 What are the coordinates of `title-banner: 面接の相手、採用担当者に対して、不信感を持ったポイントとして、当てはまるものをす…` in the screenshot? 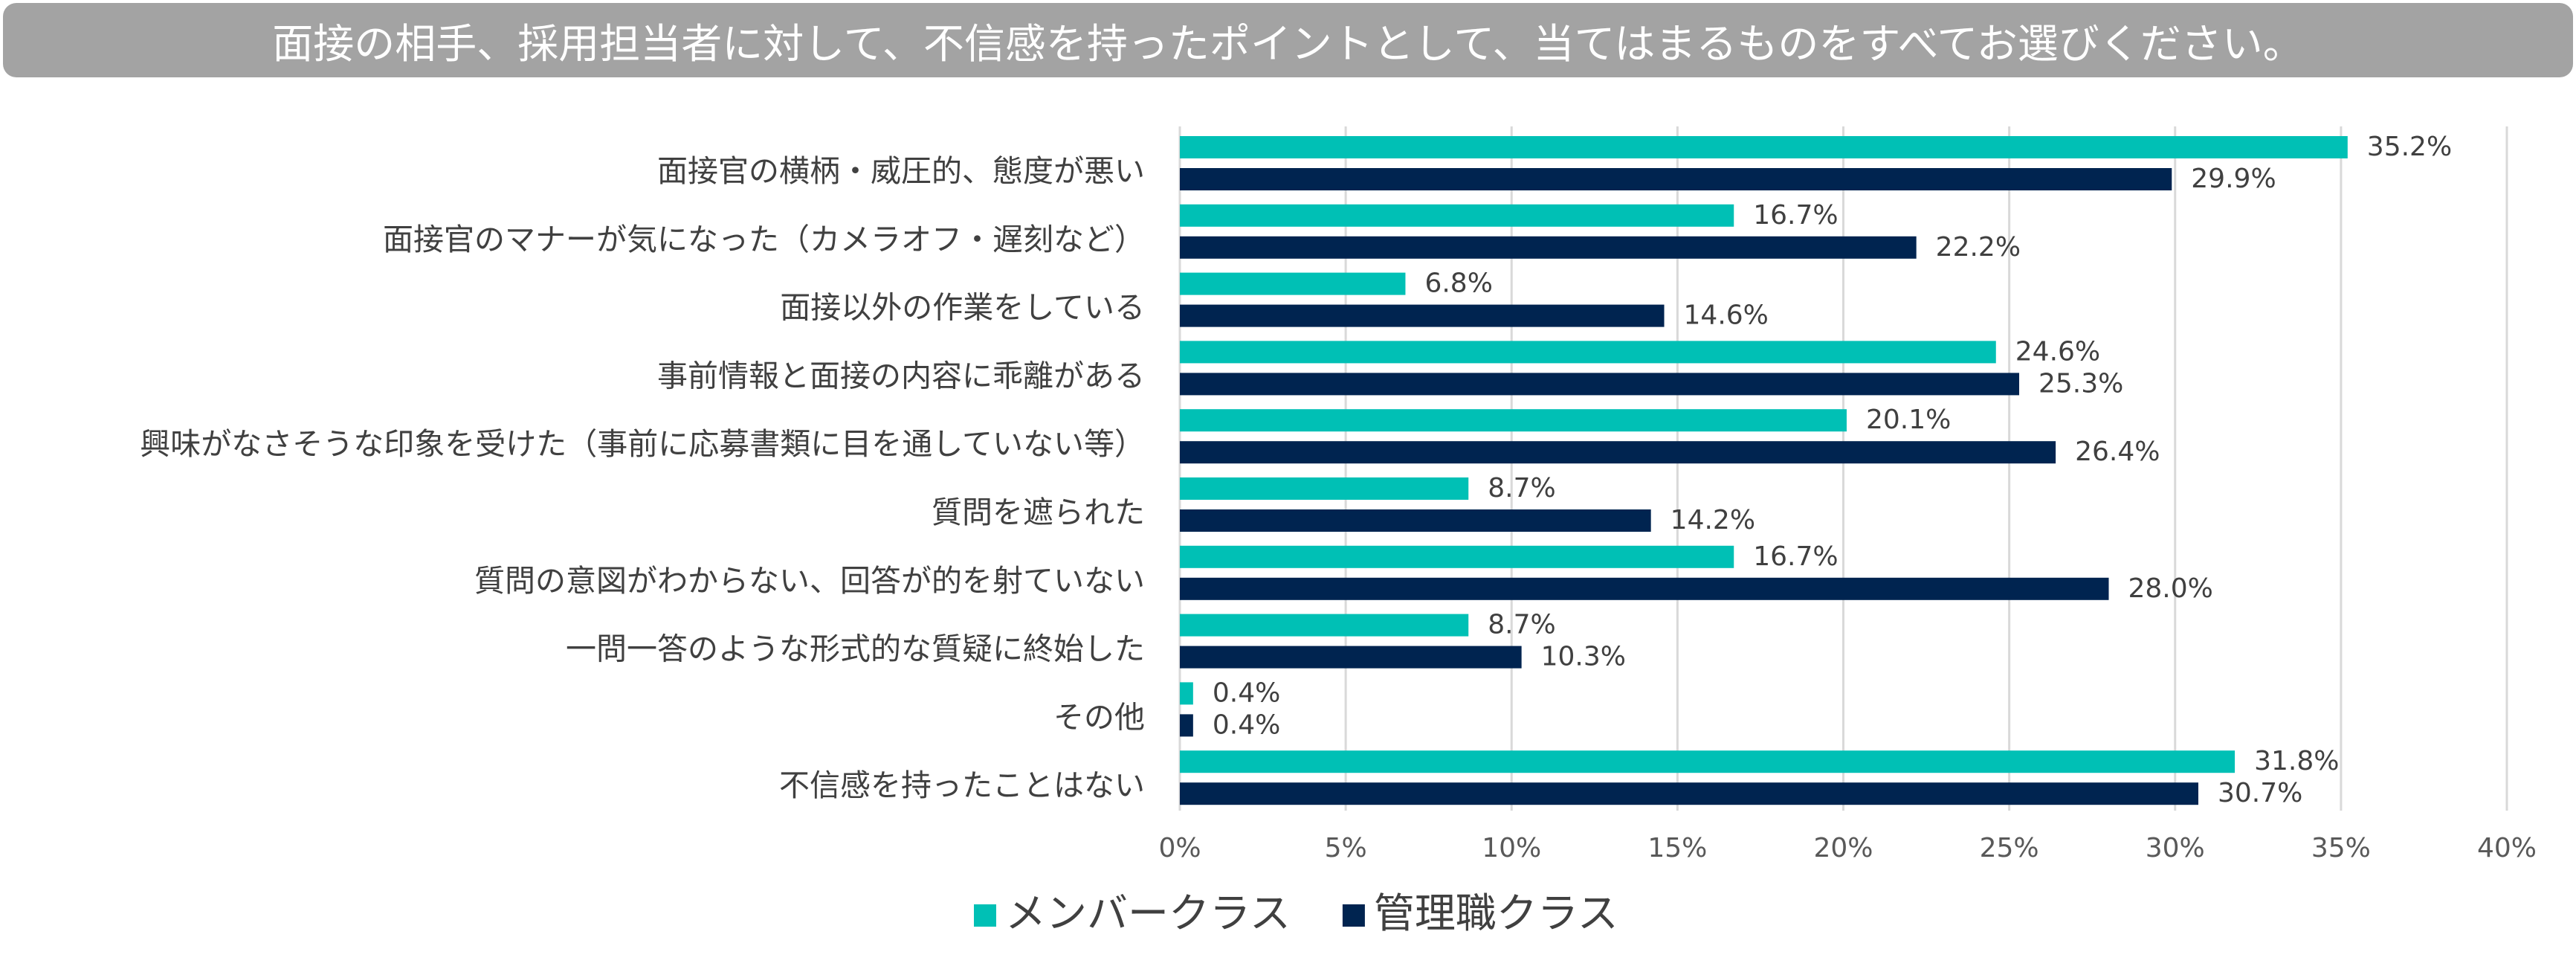 It's located at (1288, 40).